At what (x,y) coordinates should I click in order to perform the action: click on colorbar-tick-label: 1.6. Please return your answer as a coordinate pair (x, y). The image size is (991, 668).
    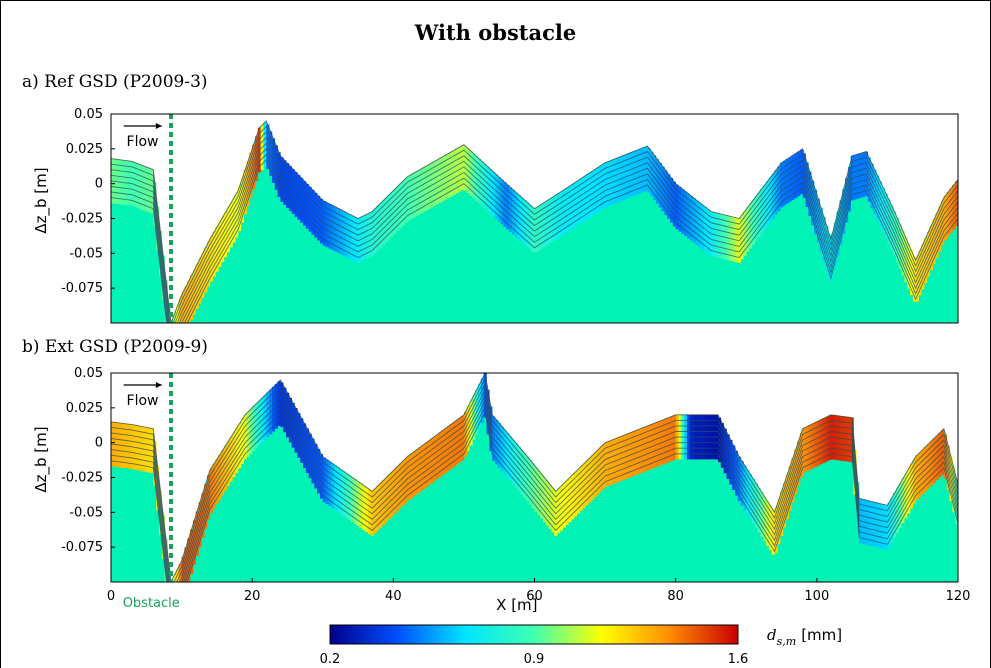
    Looking at the image, I should click on (738, 659).